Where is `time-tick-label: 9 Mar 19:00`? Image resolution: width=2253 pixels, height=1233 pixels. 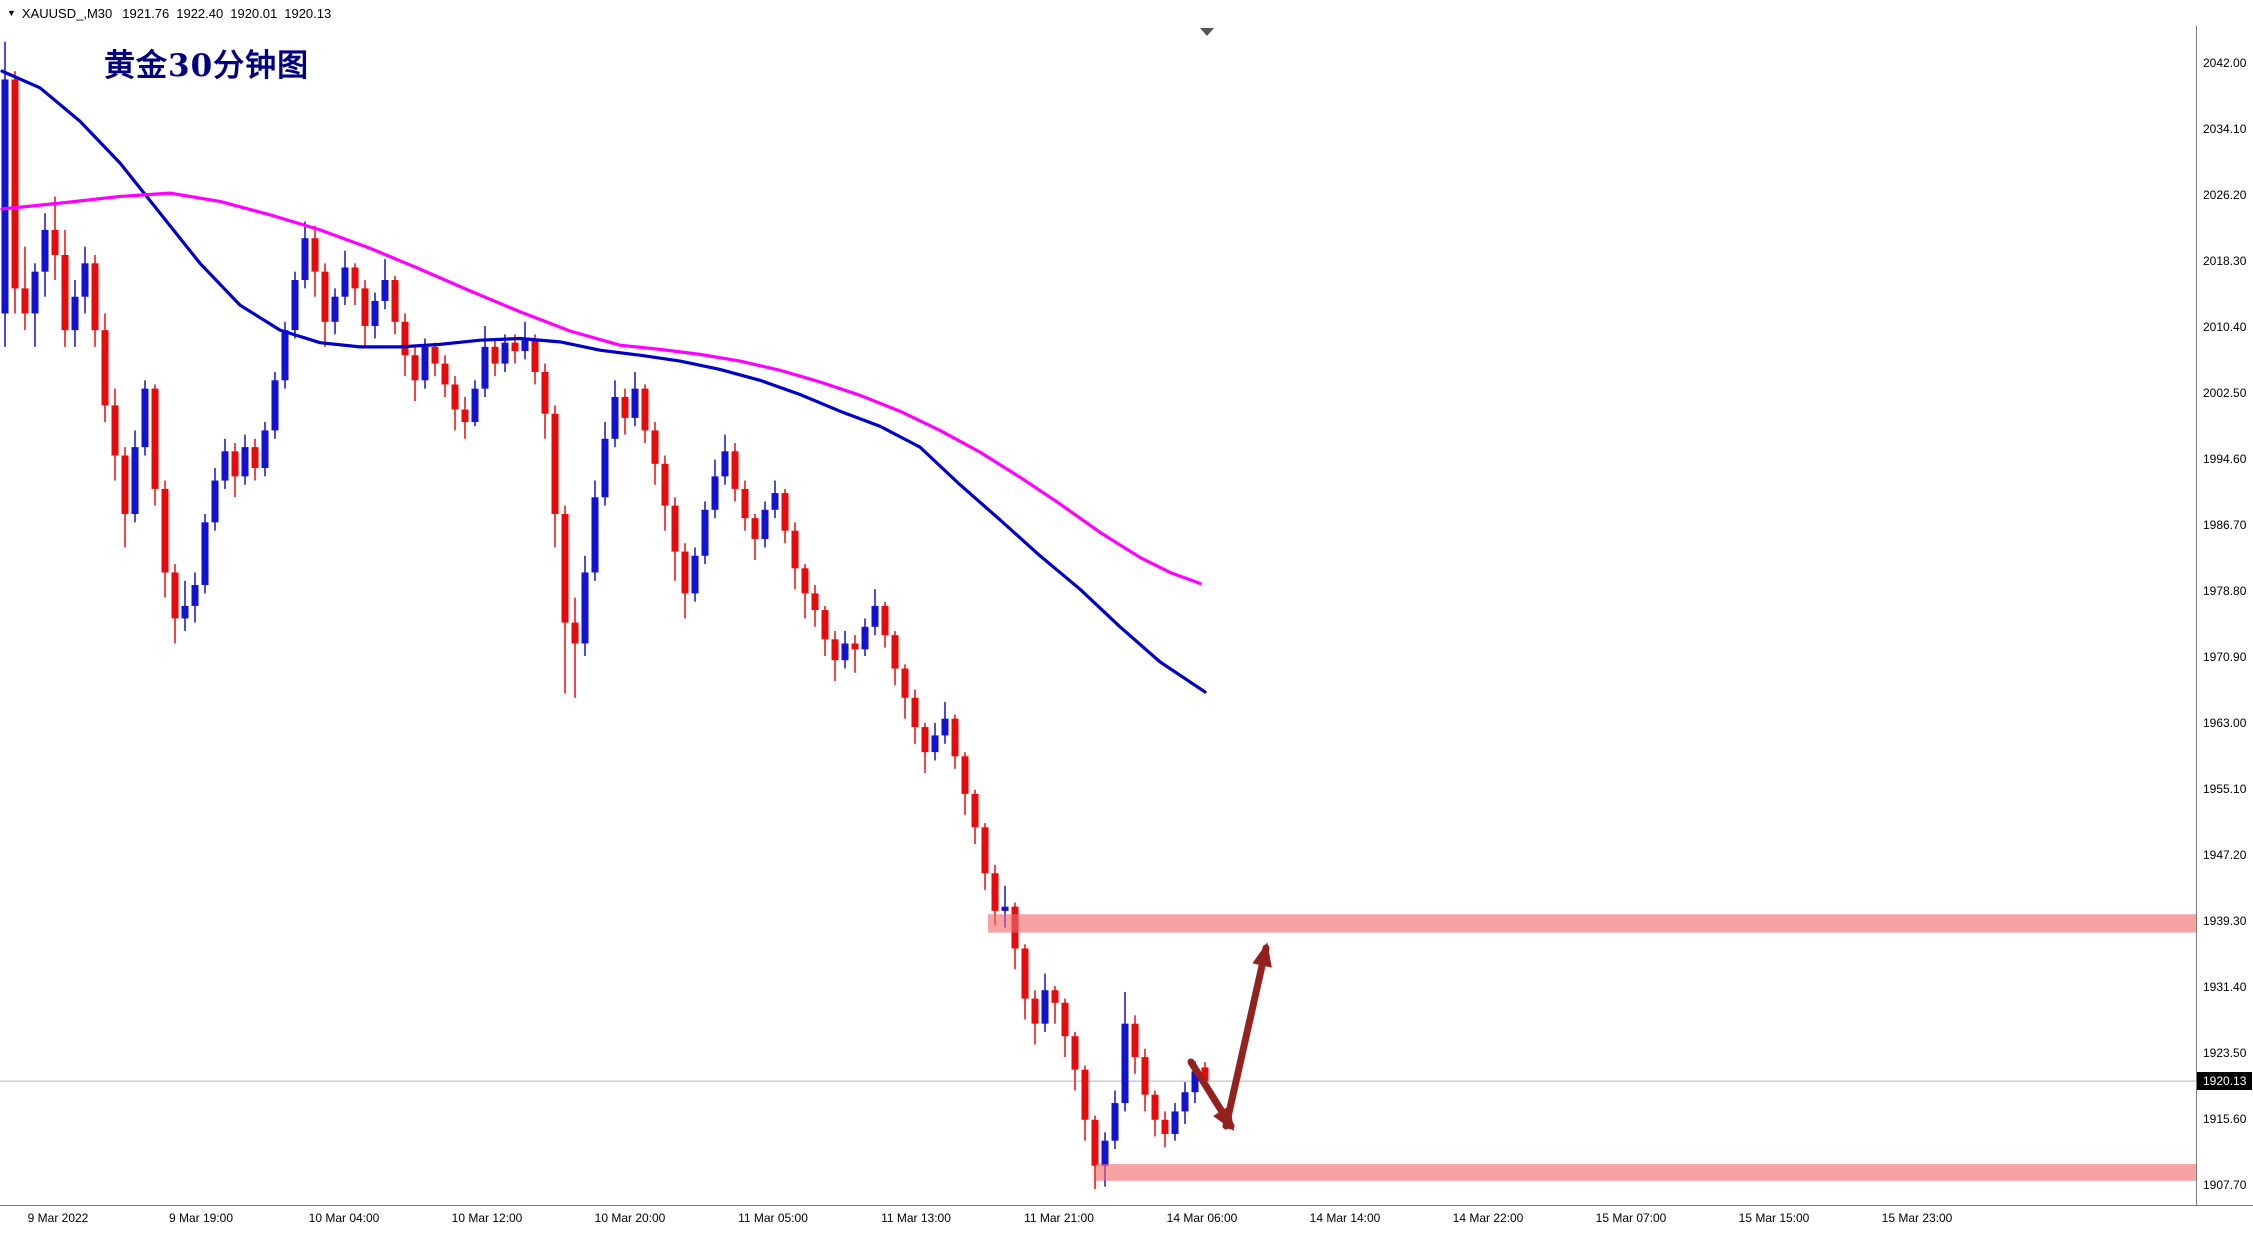 time-tick-label: 9 Mar 19:00 is located at coordinates (201, 1218).